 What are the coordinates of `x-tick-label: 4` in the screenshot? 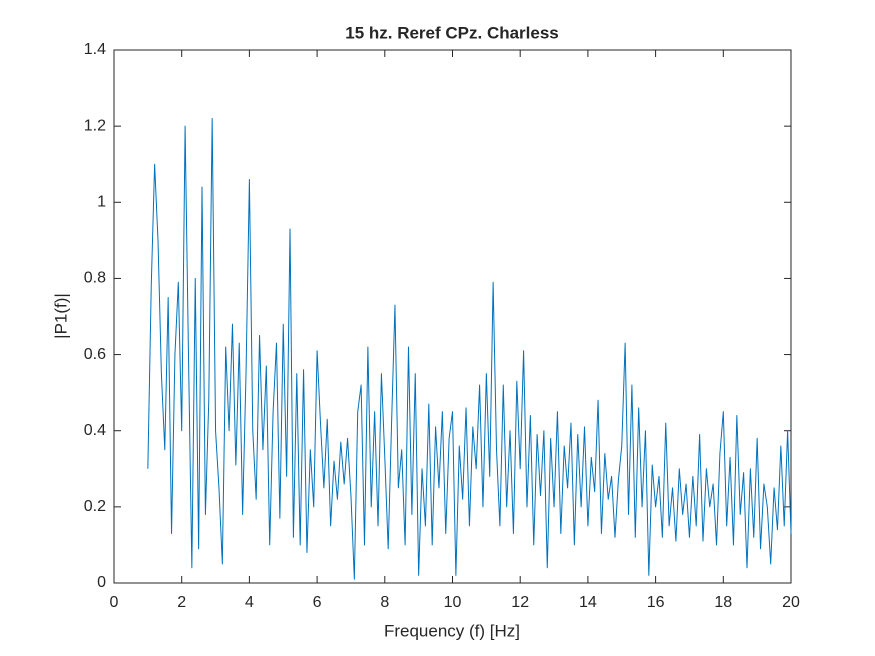 It's located at (249, 602).